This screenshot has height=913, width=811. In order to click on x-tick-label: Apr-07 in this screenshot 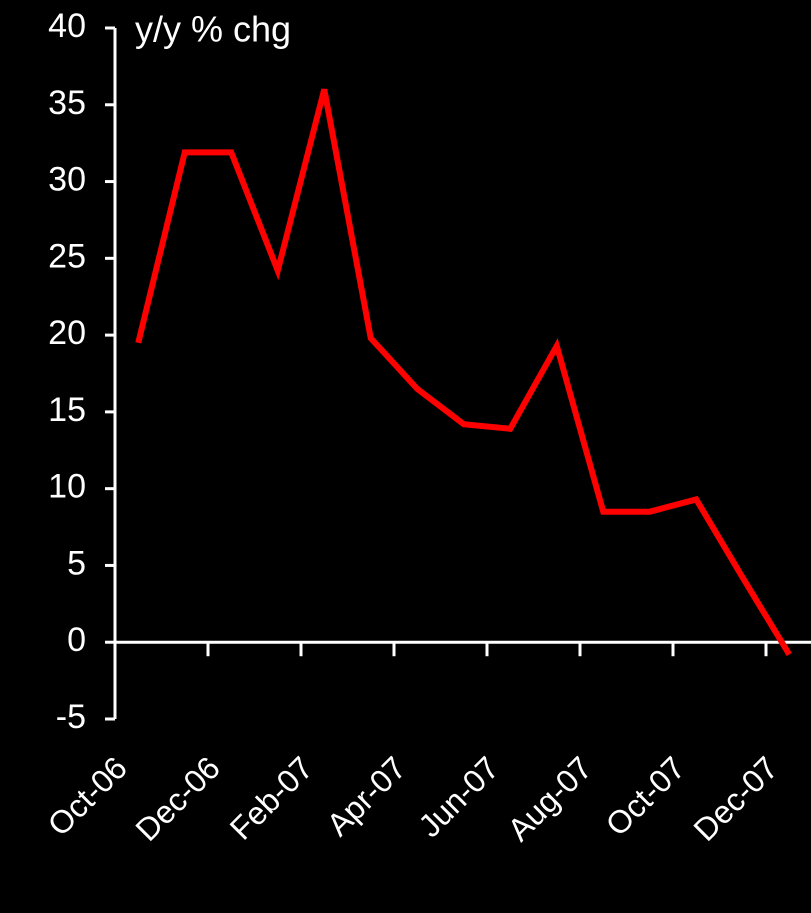, I will do `click(366, 795)`.